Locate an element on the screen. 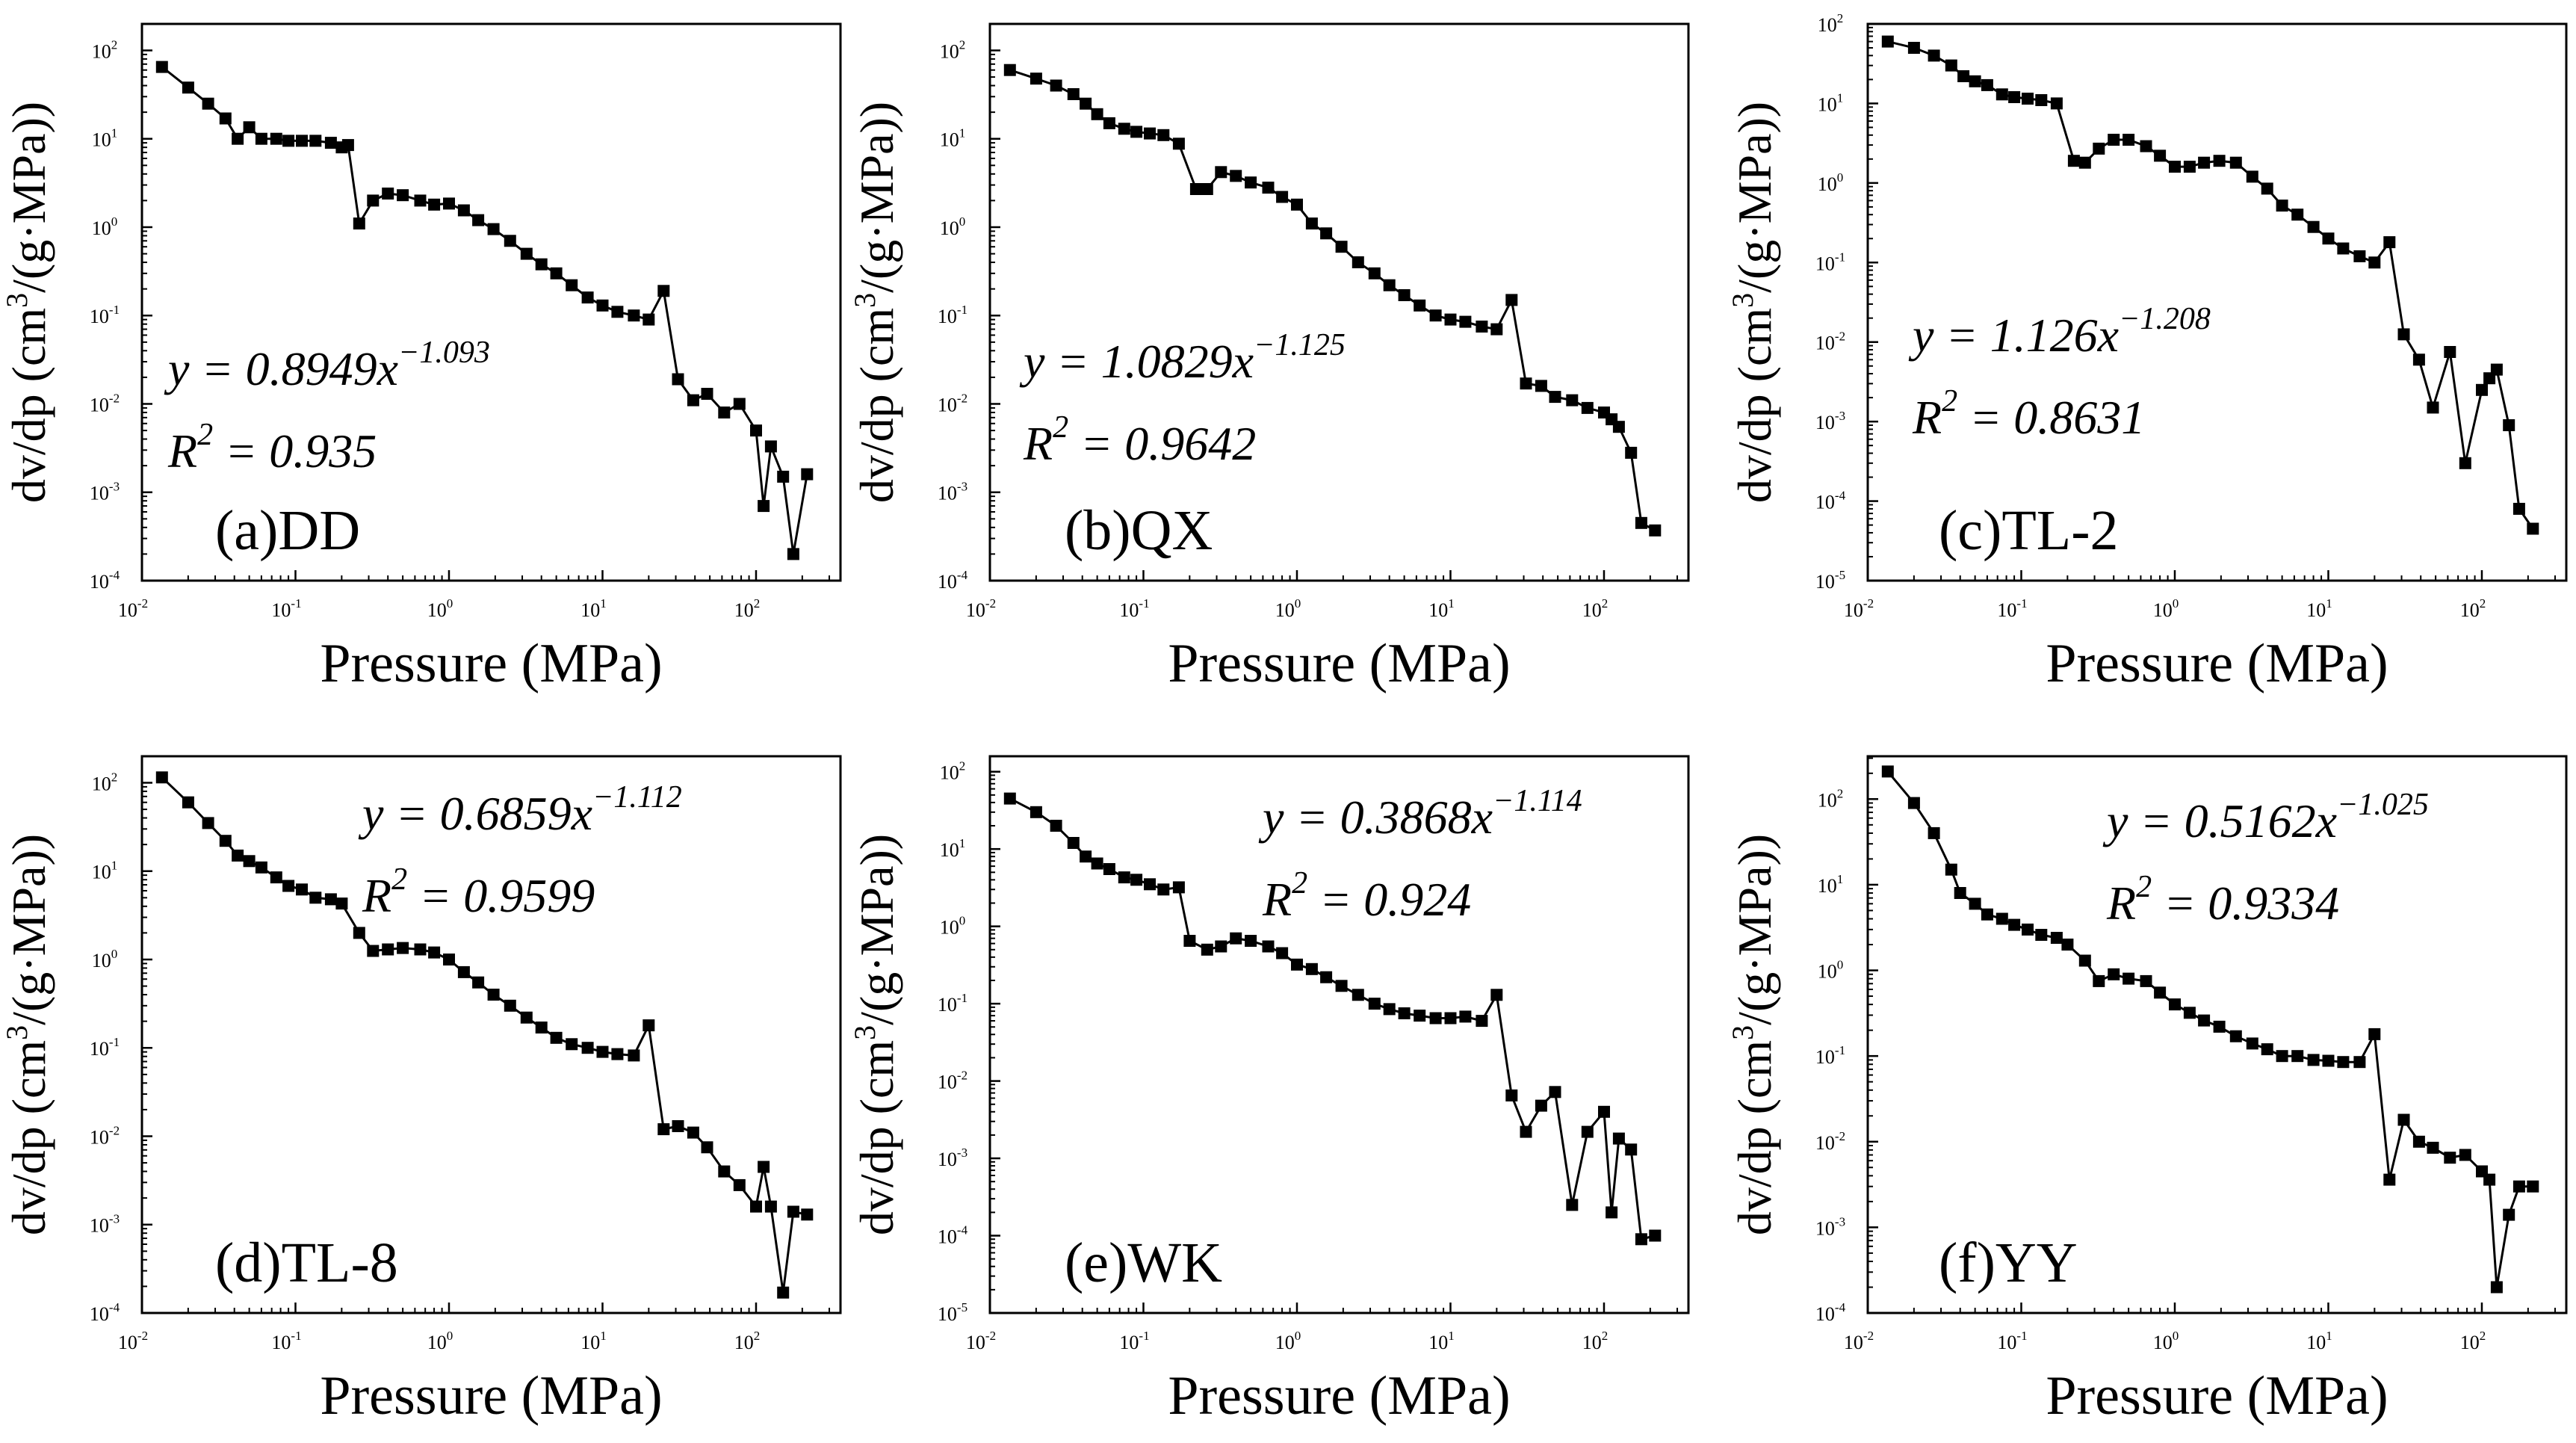 The image size is (2576, 1443). y-axis-title: dv/dp (cm3/(g·MPa)) is located at coordinates (27, 302).